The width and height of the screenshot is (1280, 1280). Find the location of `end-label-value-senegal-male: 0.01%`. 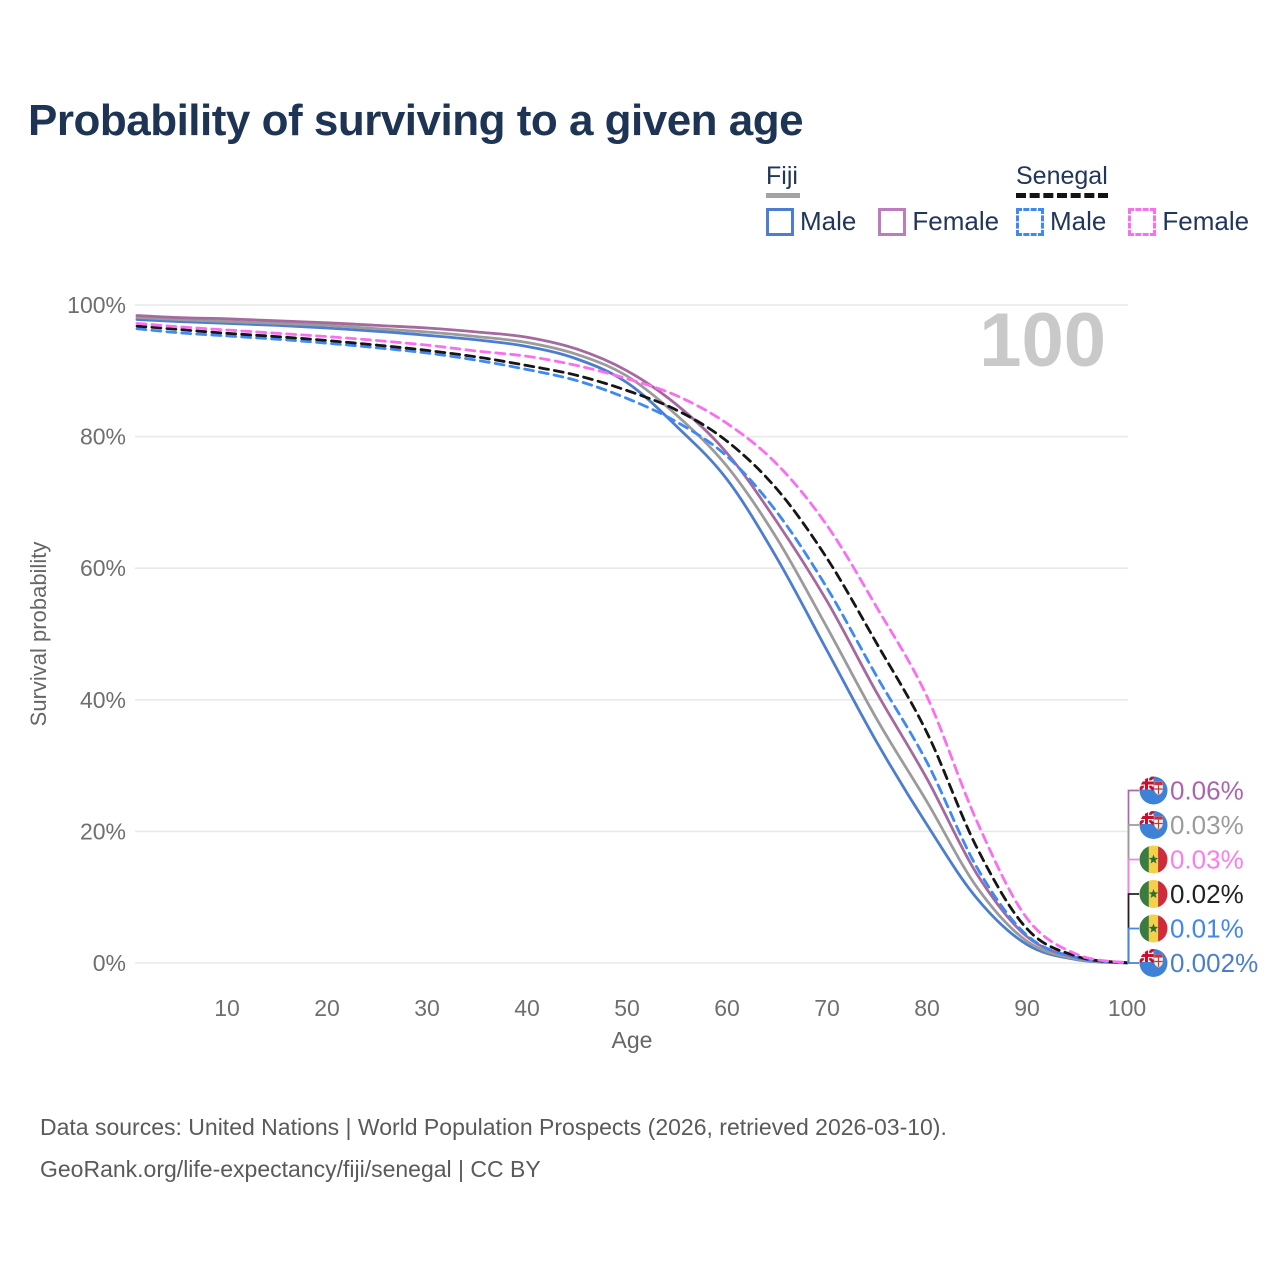

end-label-value-senegal-male: 0.01% is located at coordinates (1207, 929).